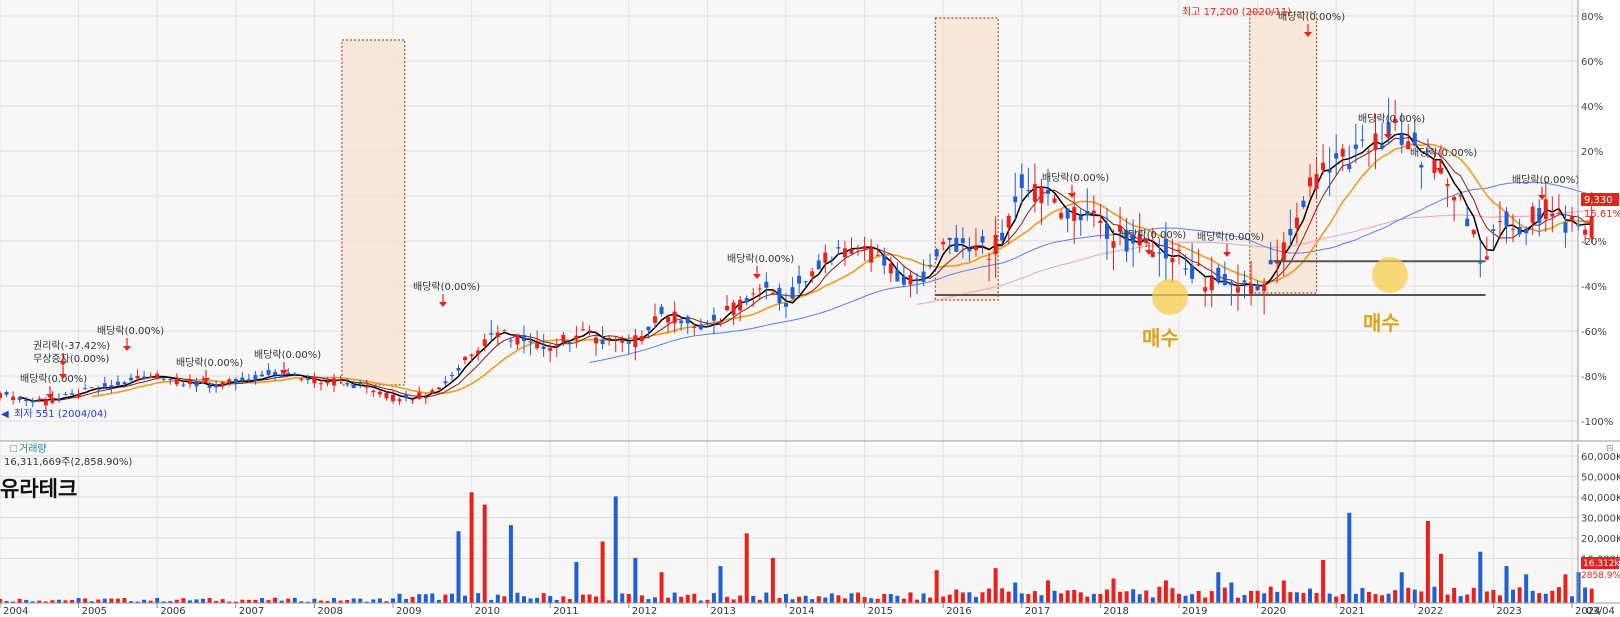  Describe the element at coordinates (1273, 611) in the screenshot. I see `time-tick-label: 2020` at that location.